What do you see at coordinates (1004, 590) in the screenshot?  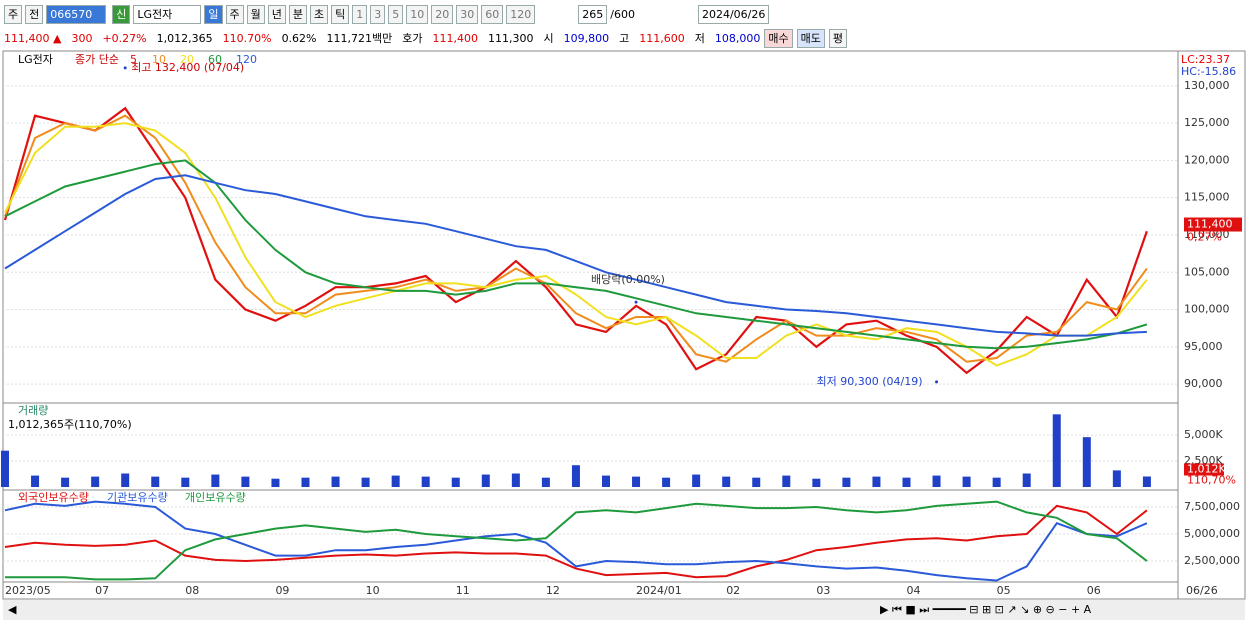 I see `x-tick-label: 05` at bounding box center [1004, 590].